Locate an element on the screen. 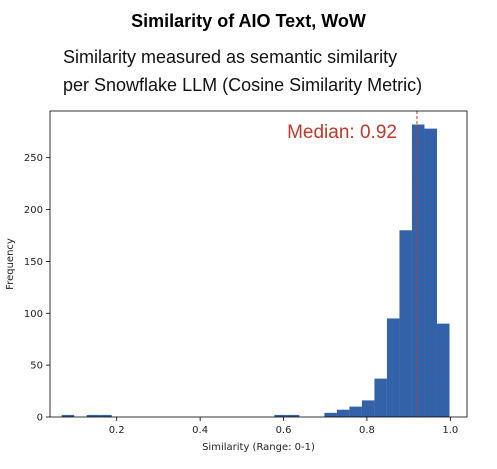 The width and height of the screenshot is (497, 469). x-axis-ticks: 0.2 0.4 0.6 0.8 1.0 is located at coordinates (283, 426).